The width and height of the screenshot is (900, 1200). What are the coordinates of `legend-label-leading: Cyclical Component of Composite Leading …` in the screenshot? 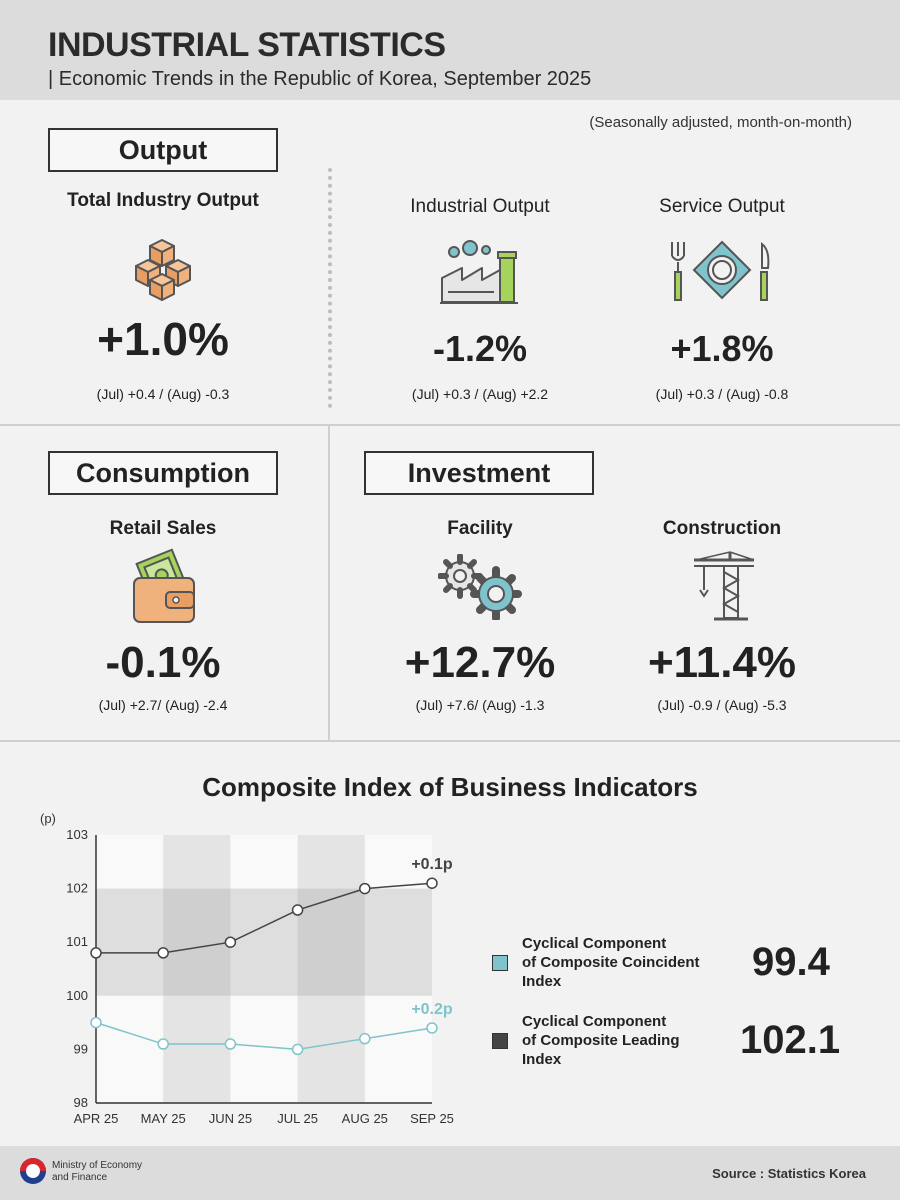 It's located at (619, 1040).